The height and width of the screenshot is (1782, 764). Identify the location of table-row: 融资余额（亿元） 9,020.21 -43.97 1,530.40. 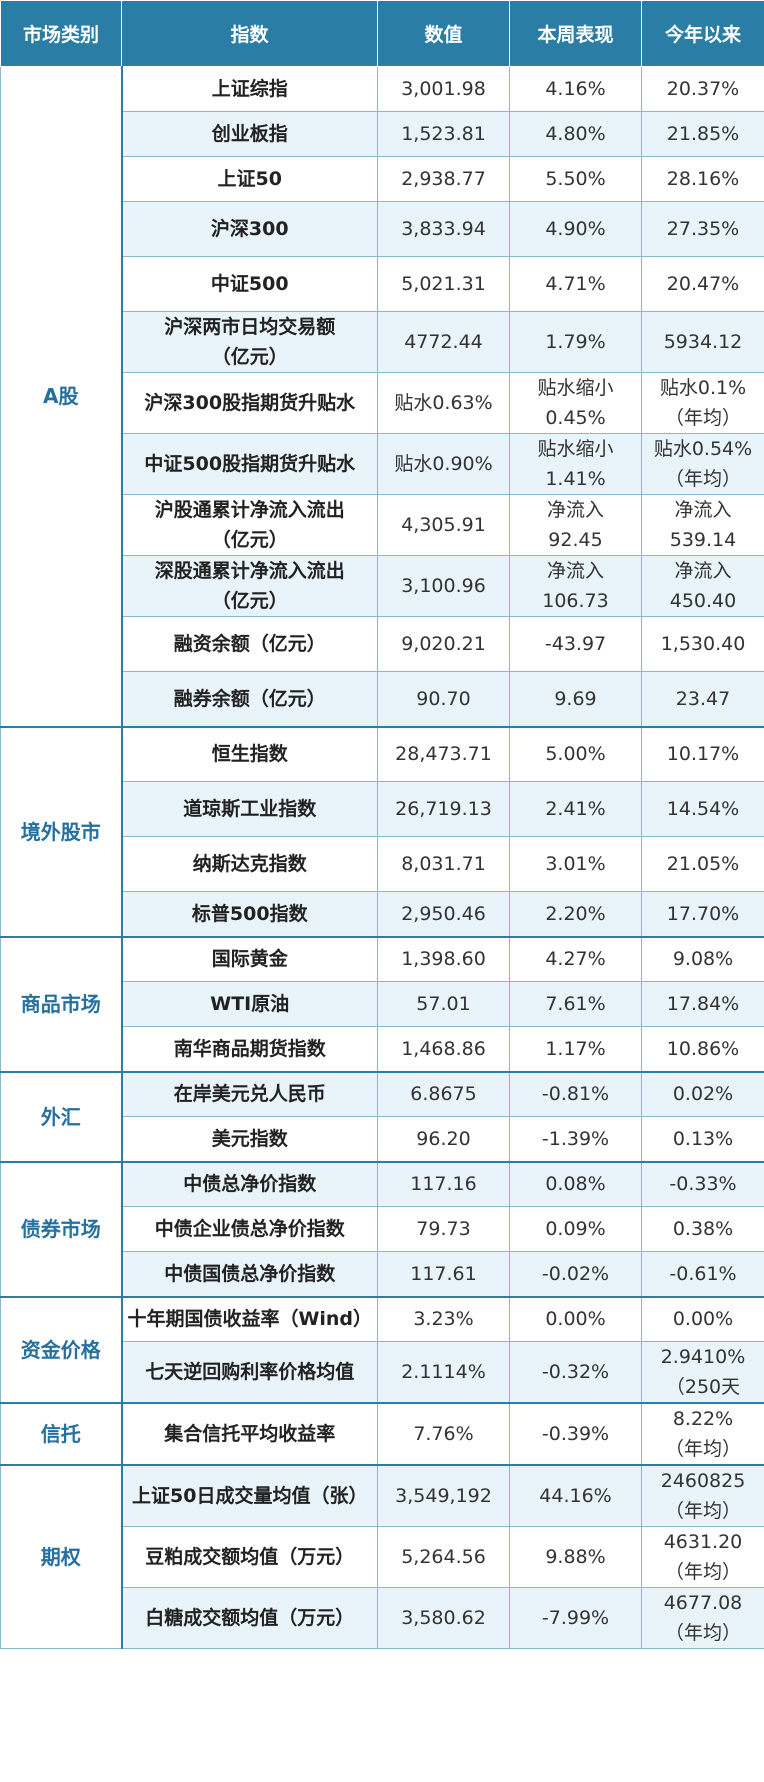
(382, 644).